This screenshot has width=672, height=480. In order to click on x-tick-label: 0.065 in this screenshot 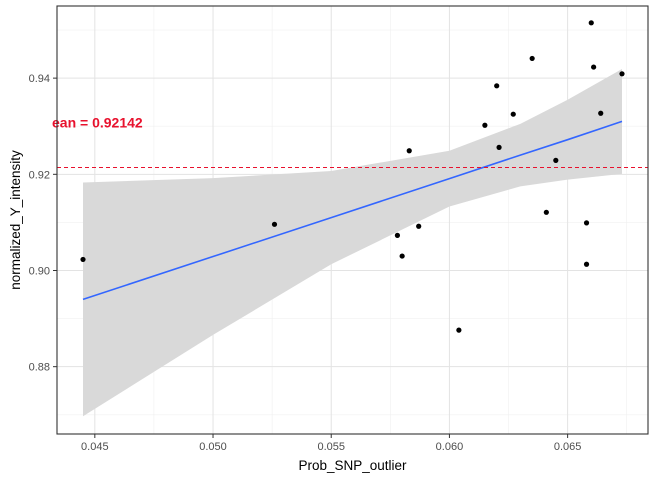, I will do `click(568, 447)`.